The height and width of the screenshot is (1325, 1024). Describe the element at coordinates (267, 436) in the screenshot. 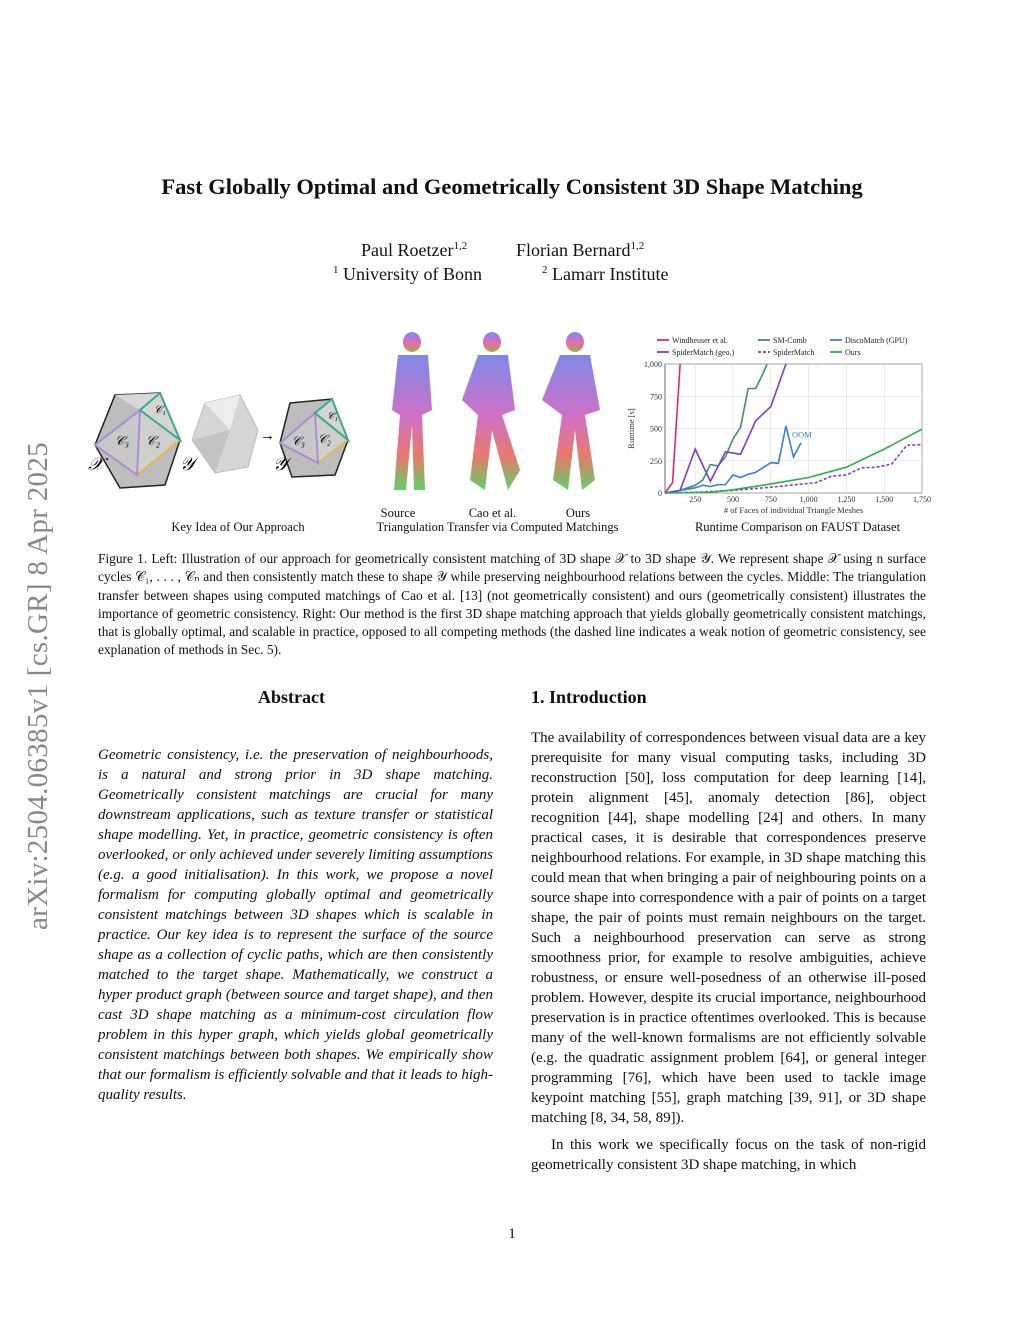

I see `arrow-icon: →` at that location.